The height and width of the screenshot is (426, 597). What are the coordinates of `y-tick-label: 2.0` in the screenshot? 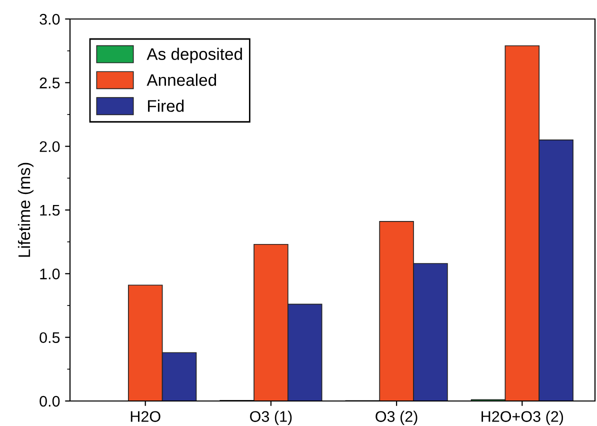 It's located at (50, 146).